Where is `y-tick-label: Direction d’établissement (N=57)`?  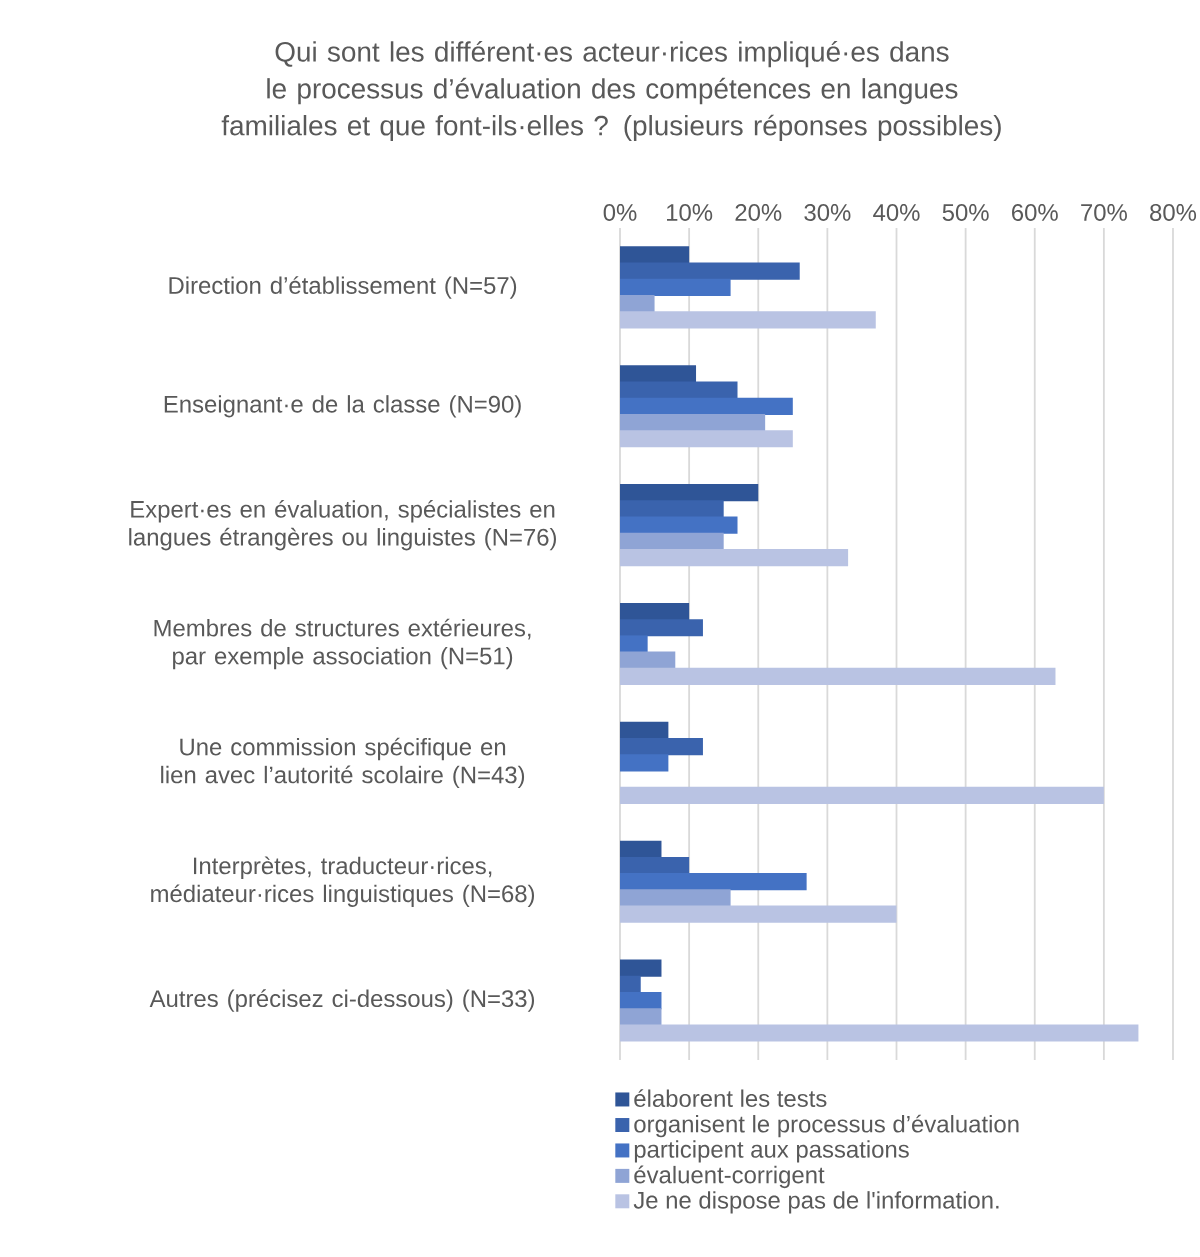
y-tick-label: Direction d’établissement (N=57) is located at coordinates (343, 287).